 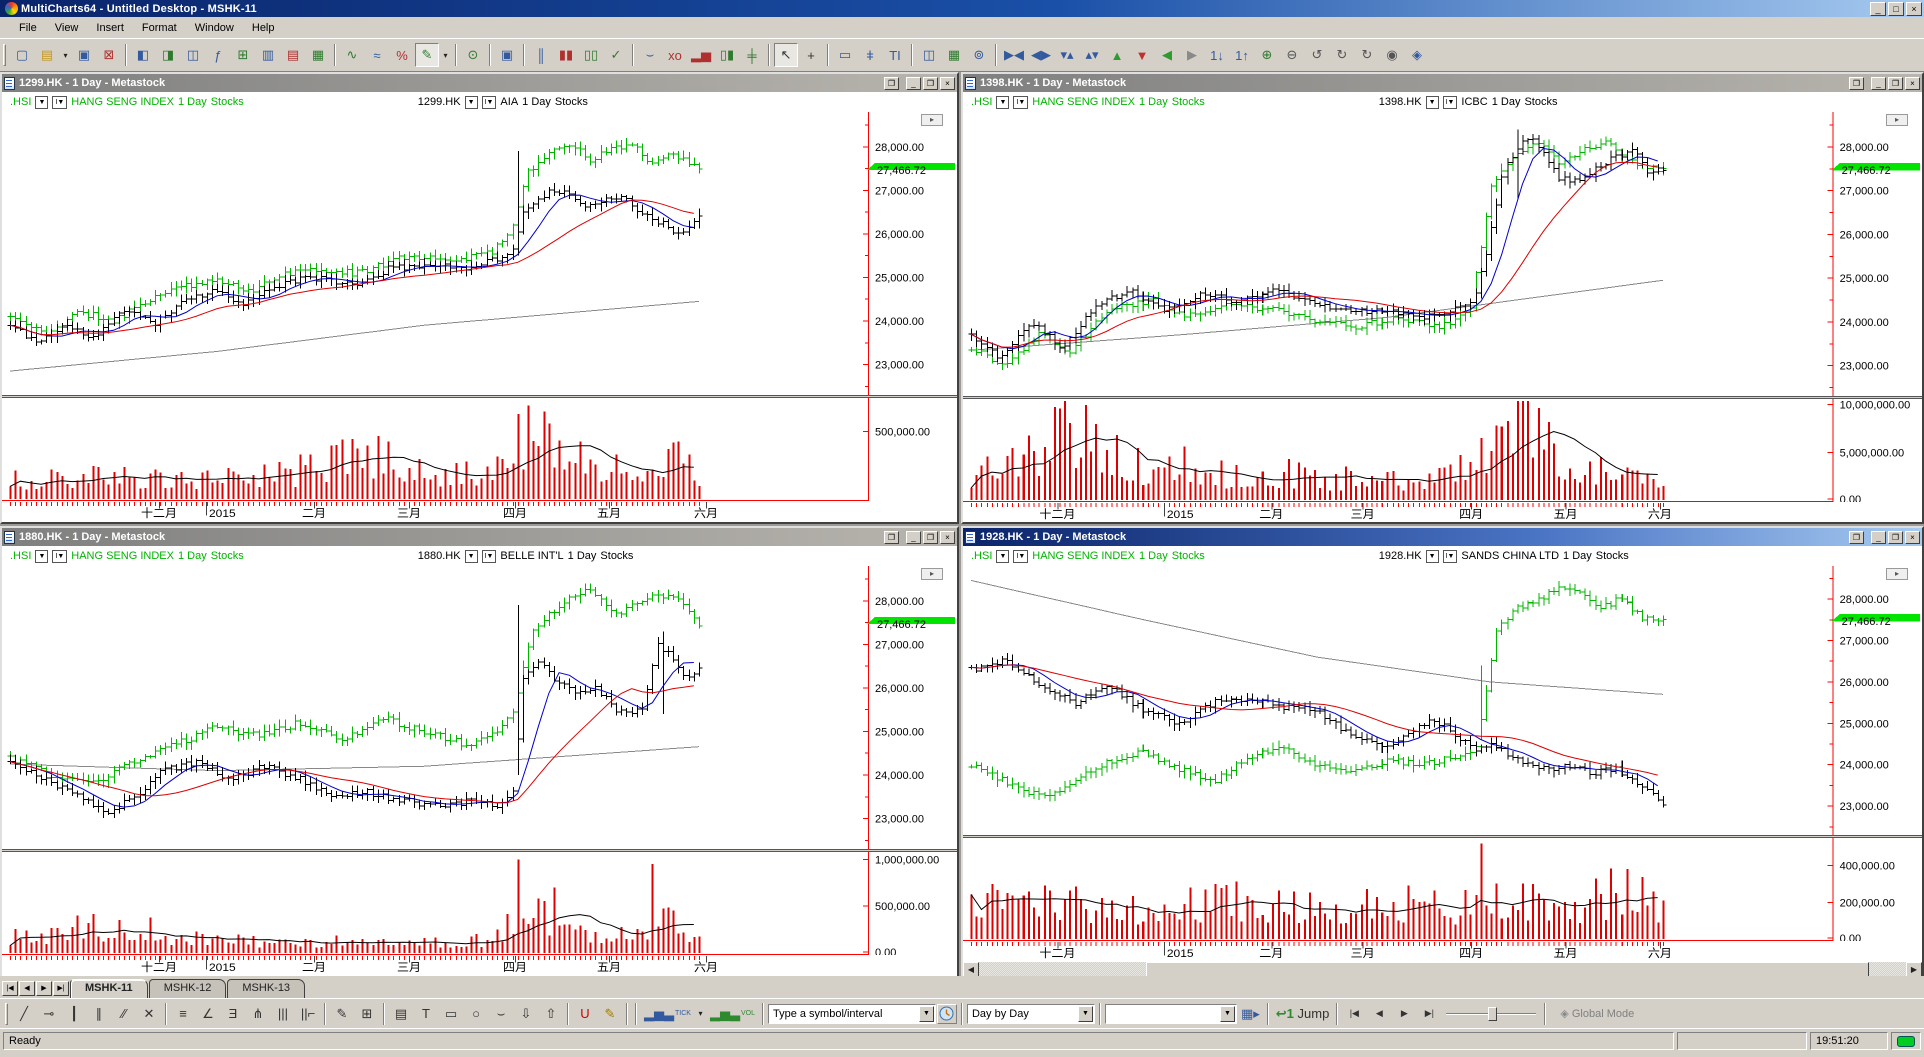 I want to click on data-window-button: ▣, so click(x=507, y=55).